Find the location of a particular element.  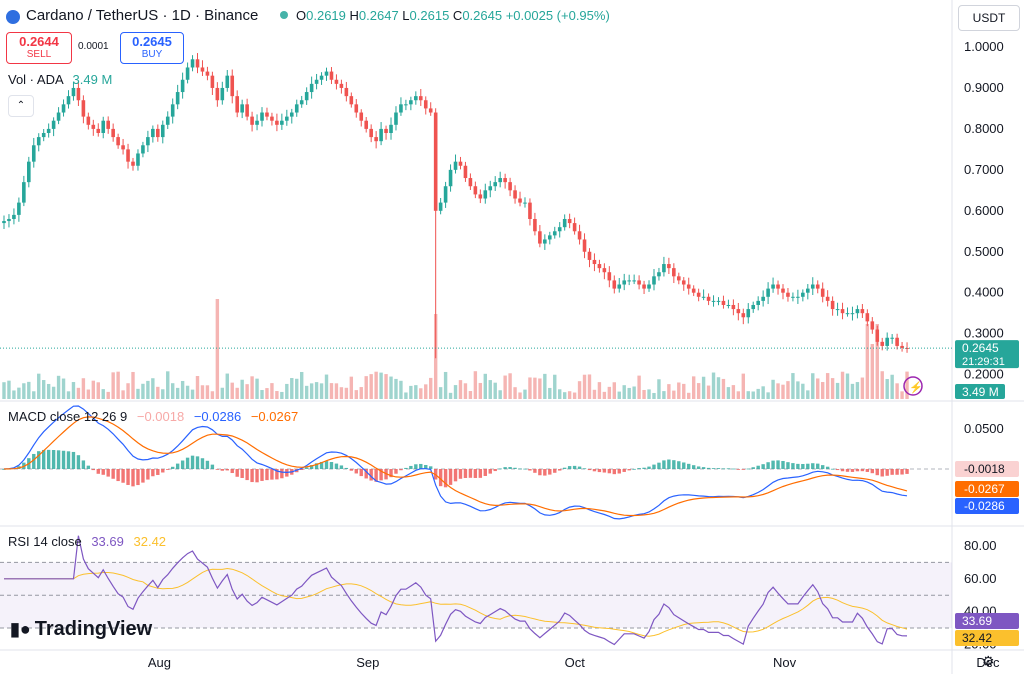

high-label: H is located at coordinates (354, 15).